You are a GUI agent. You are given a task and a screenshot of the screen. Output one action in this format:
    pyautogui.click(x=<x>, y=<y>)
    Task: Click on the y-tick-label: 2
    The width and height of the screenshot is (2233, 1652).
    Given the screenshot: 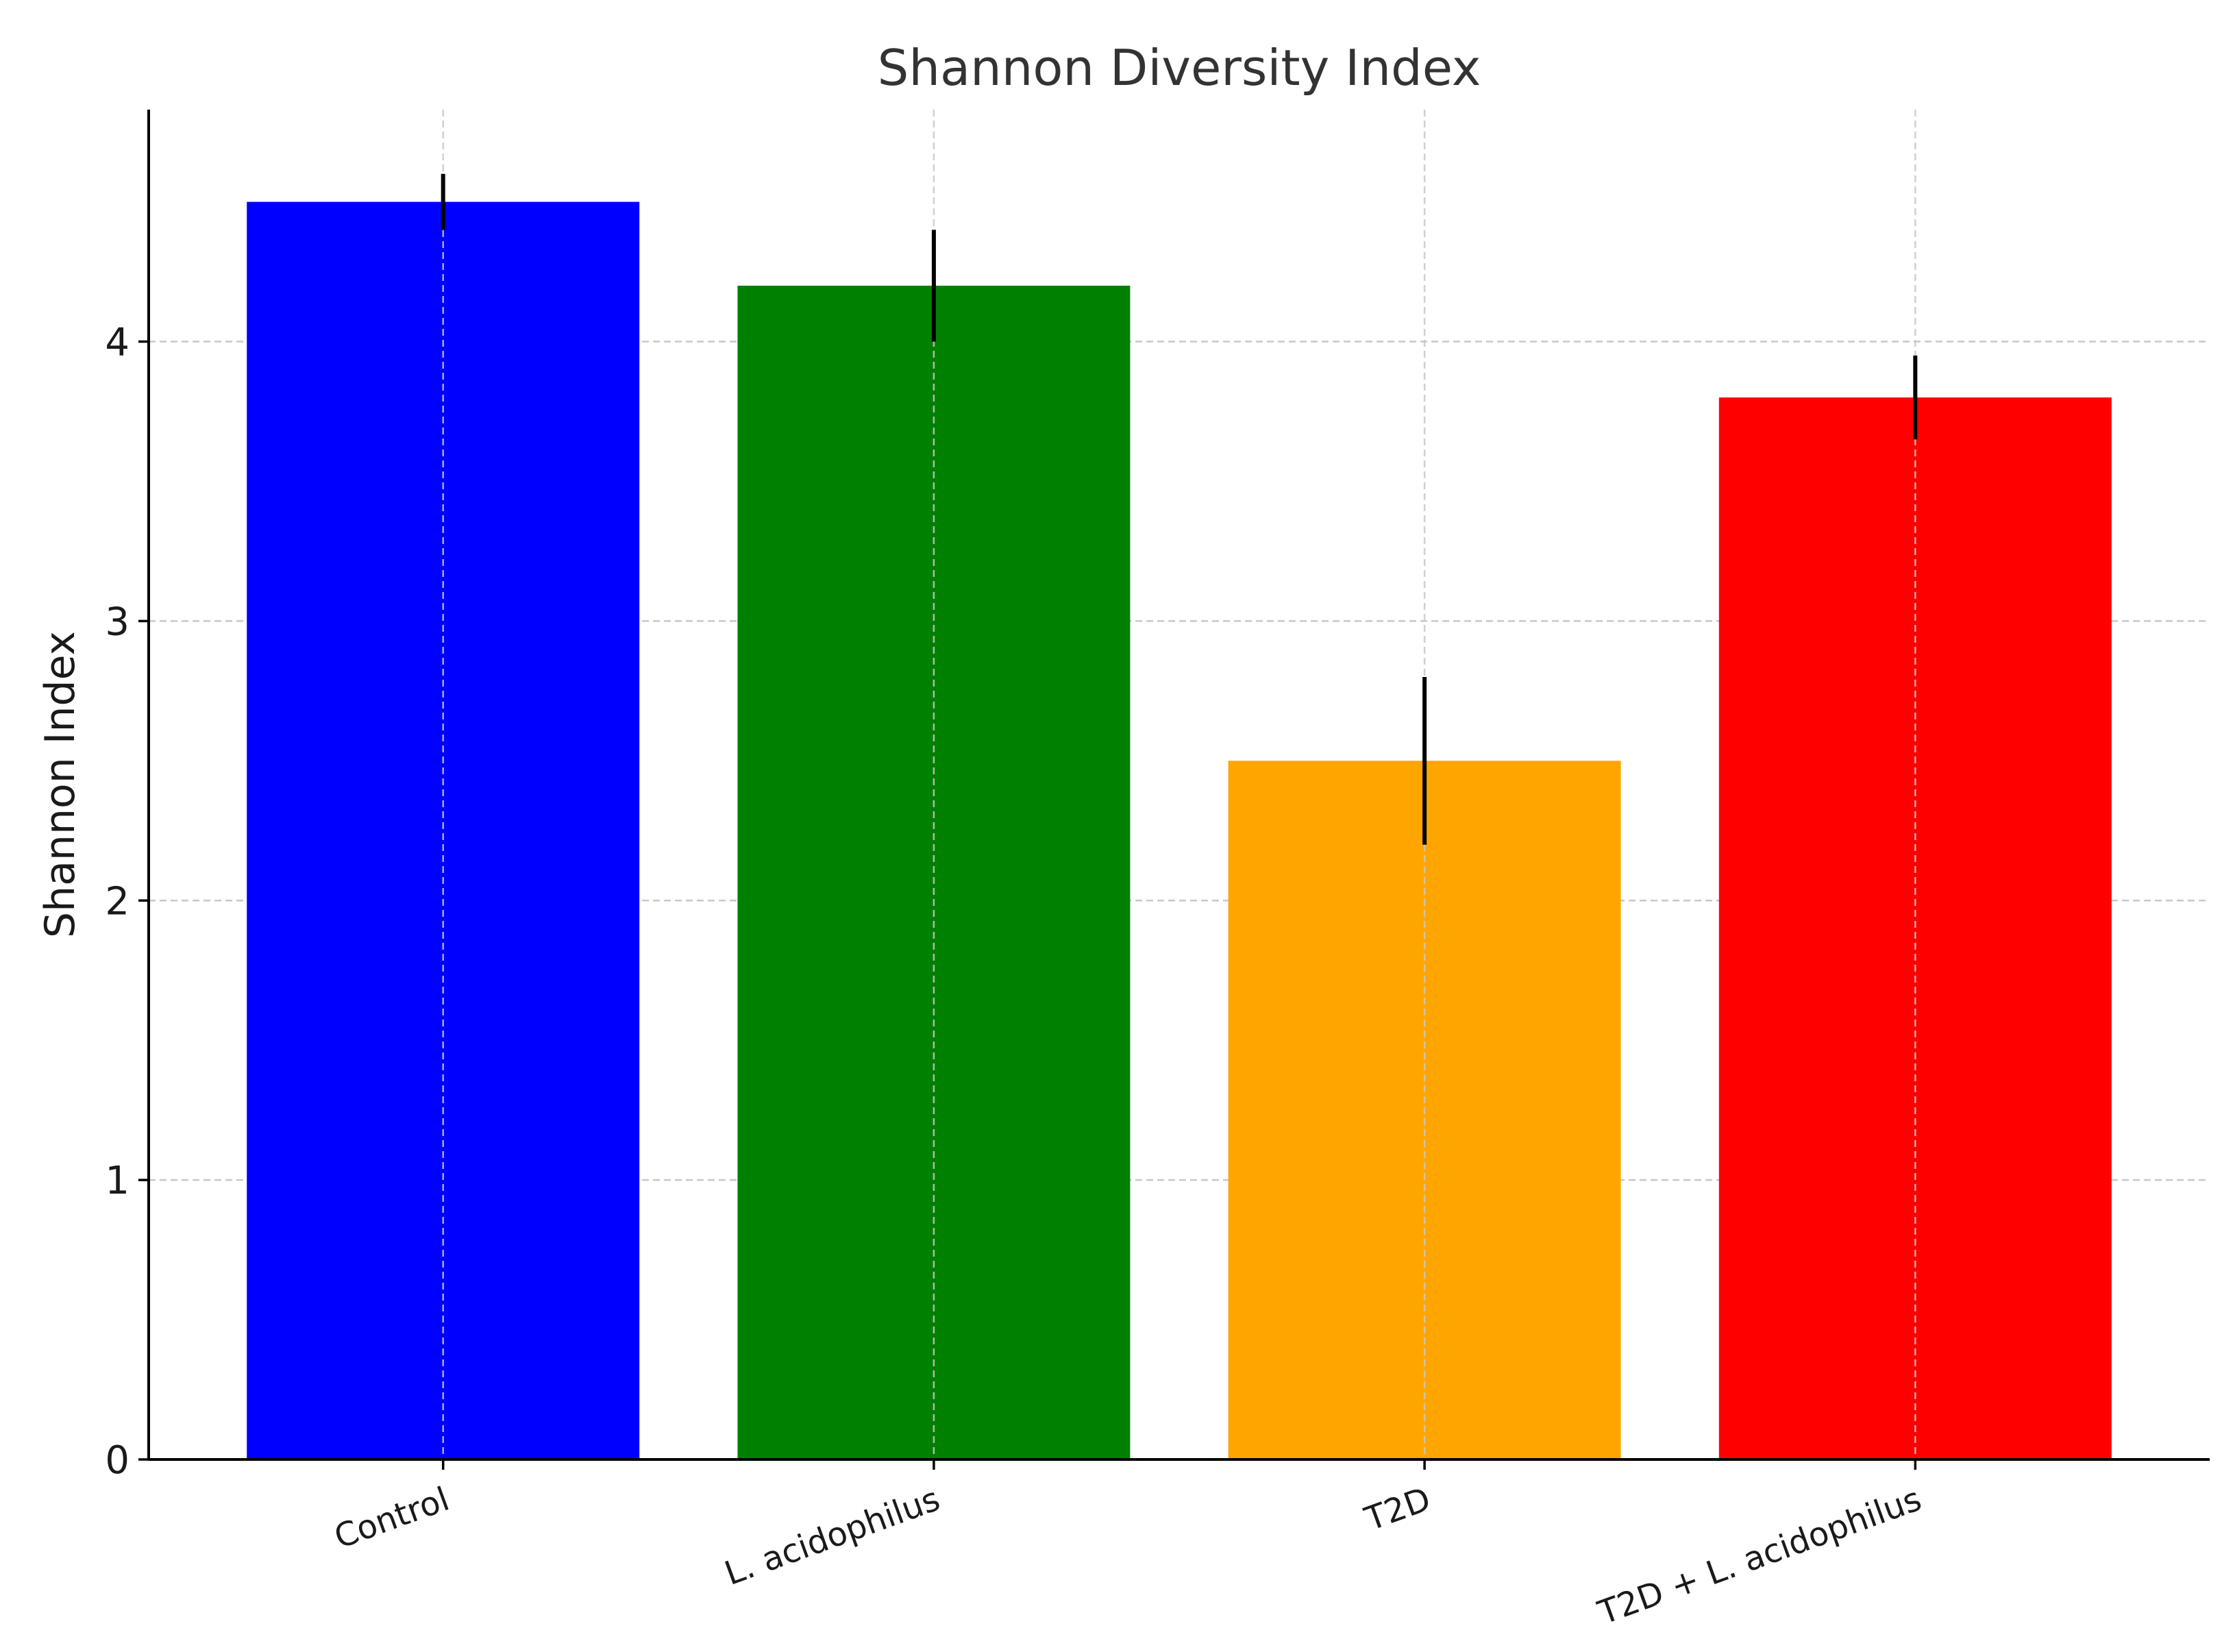 What is the action you would take?
    pyautogui.click(x=117, y=901)
    